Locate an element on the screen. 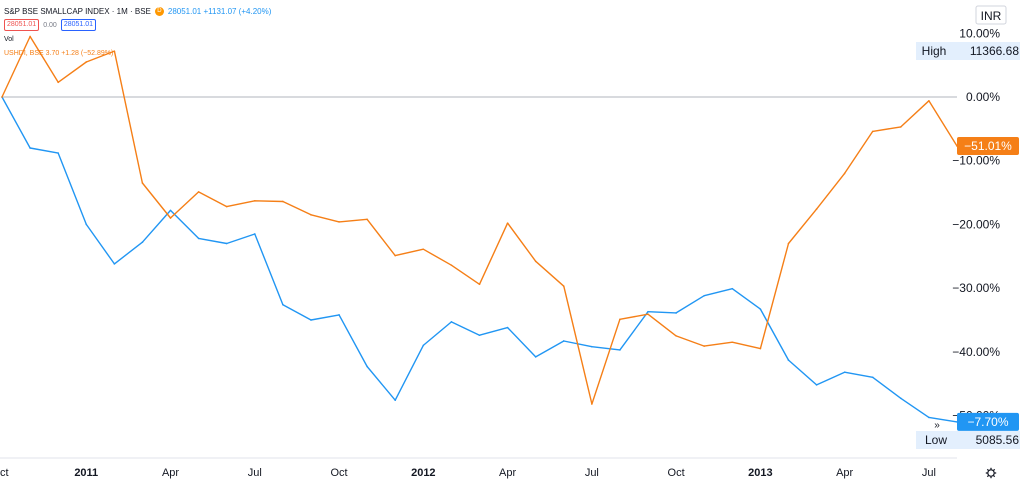 This screenshot has height=491, width=1022. last-value-label: −51.01% is located at coordinates (988, 146).